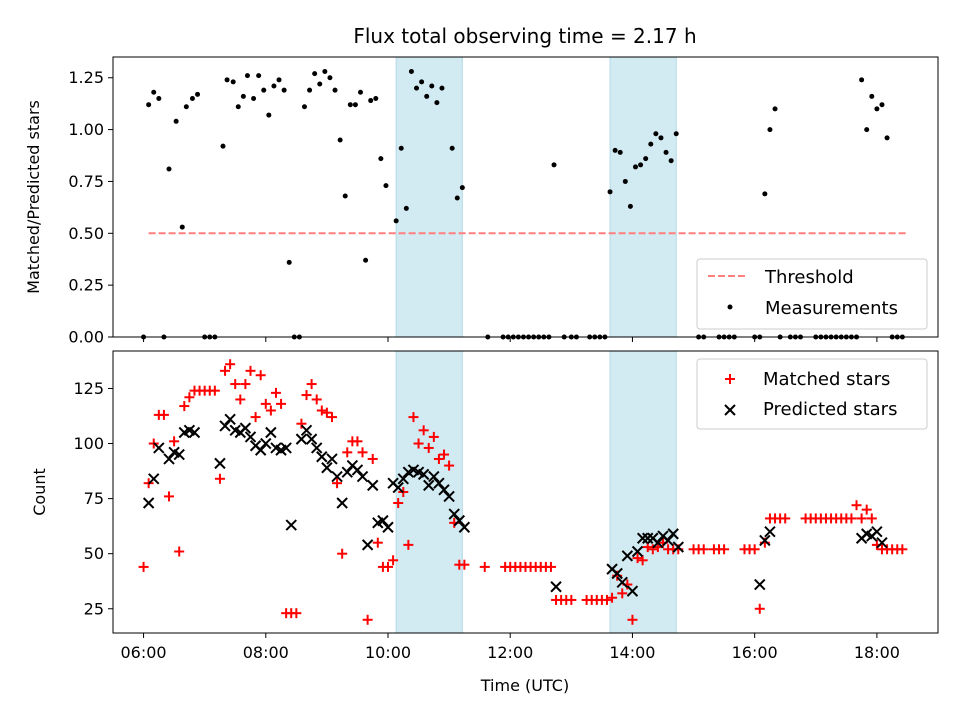 This screenshot has height=720, width=960. What do you see at coordinates (826, 379) in the screenshot?
I see `legend-matched-label: Matched stars` at bounding box center [826, 379].